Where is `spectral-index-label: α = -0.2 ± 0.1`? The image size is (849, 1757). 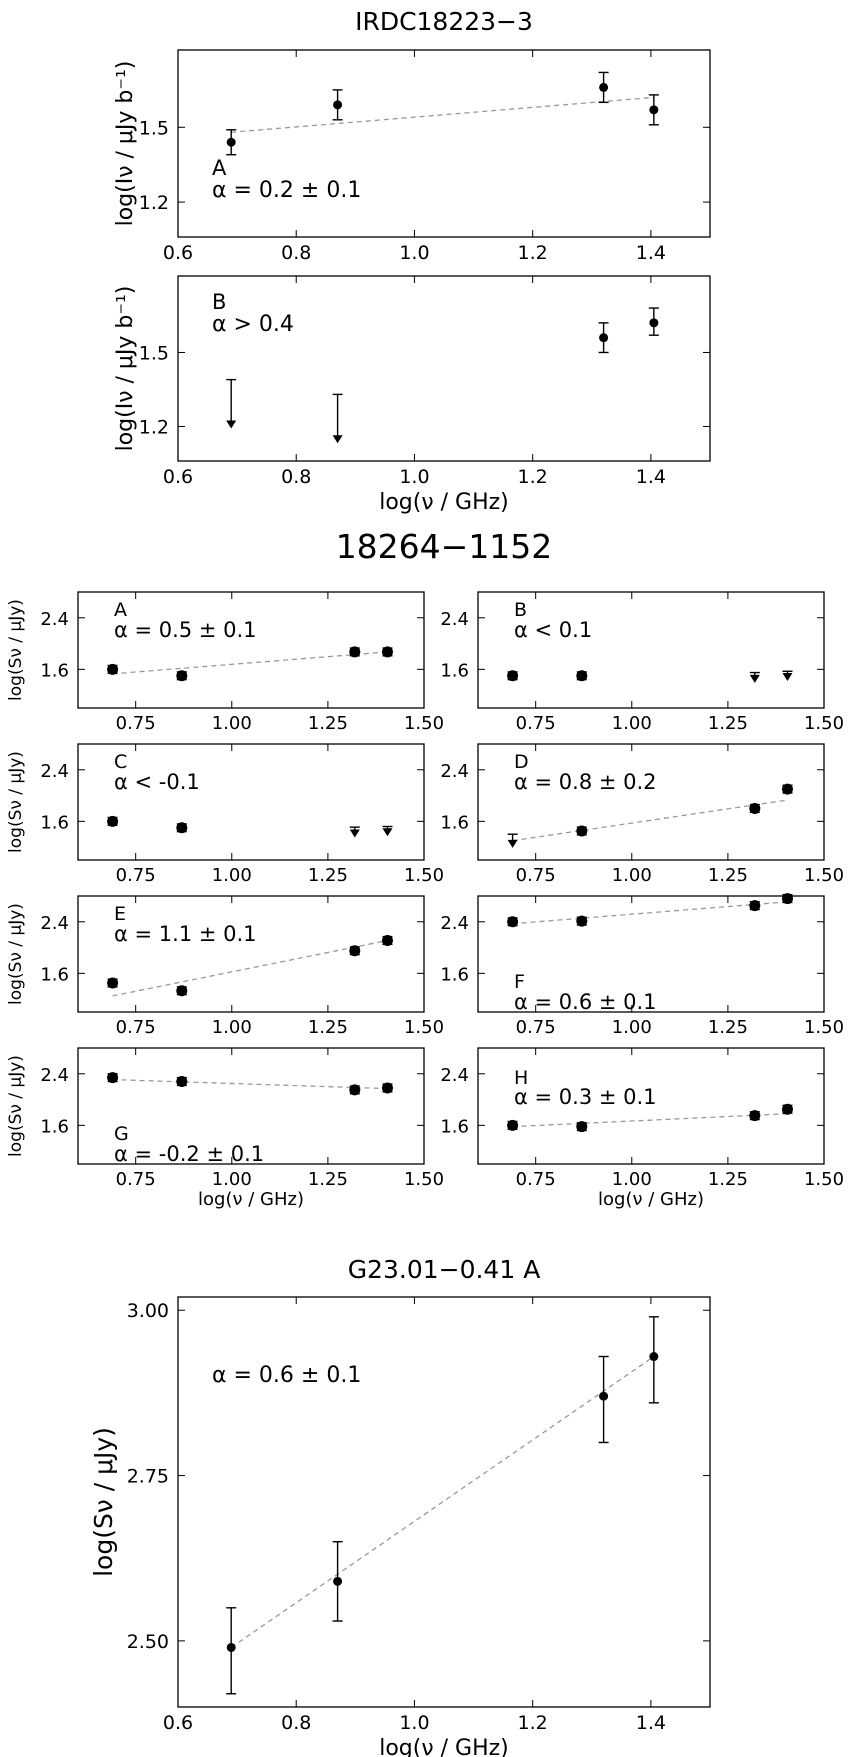 spectral-index-label: α = -0.2 ± 0.1 is located at coordinates (189, 1154).